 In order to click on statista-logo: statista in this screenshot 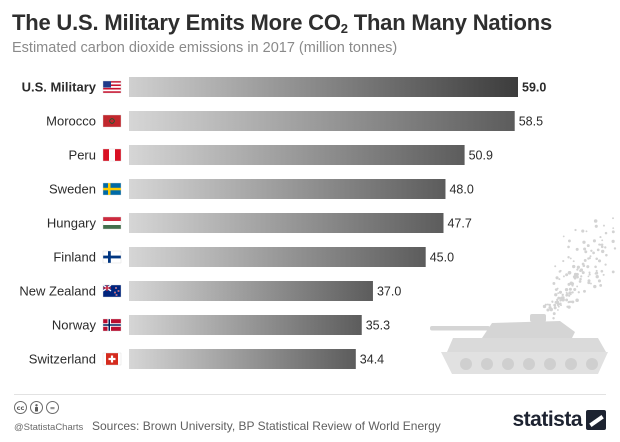, I will do `click(559, 420)`.